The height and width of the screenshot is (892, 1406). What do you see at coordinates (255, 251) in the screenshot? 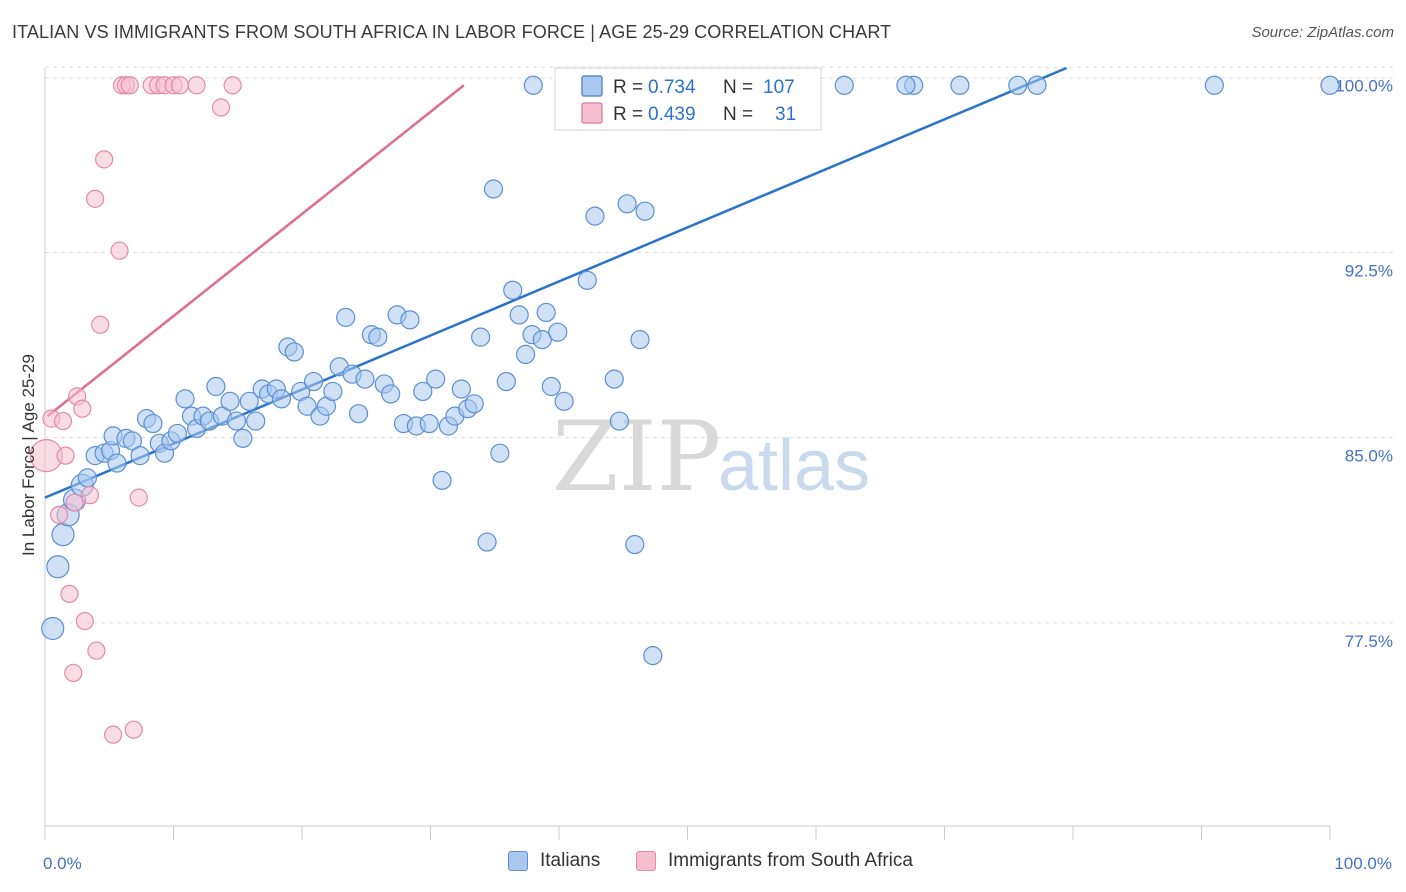
I see `immigrant-trendline` at bounding box center [255, 251].